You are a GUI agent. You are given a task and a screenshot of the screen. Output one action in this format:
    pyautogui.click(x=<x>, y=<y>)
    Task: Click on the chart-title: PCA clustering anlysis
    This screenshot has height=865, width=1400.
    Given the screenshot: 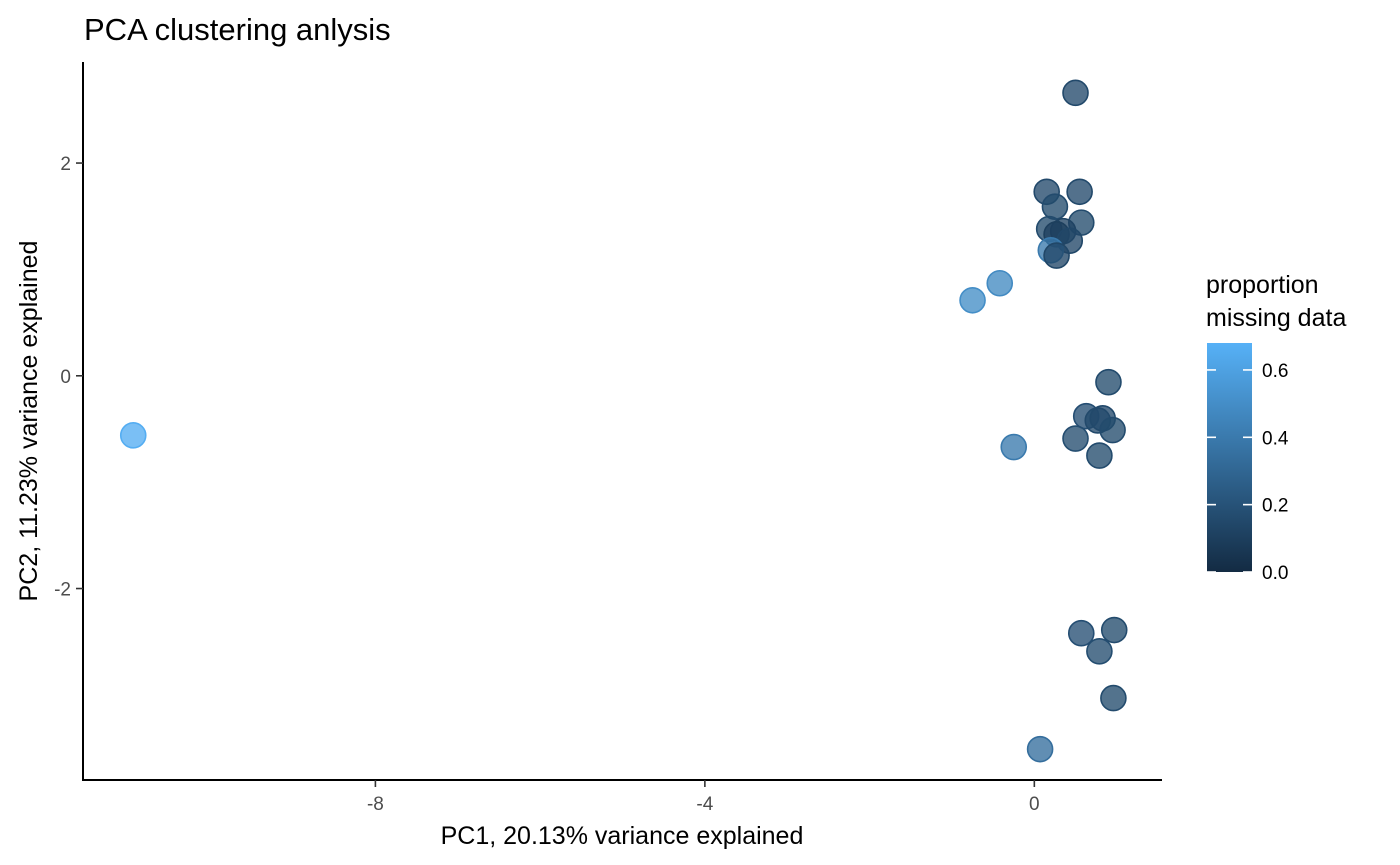 What is the action you would take?
    pyautogui.click(x=237, y=29)
    